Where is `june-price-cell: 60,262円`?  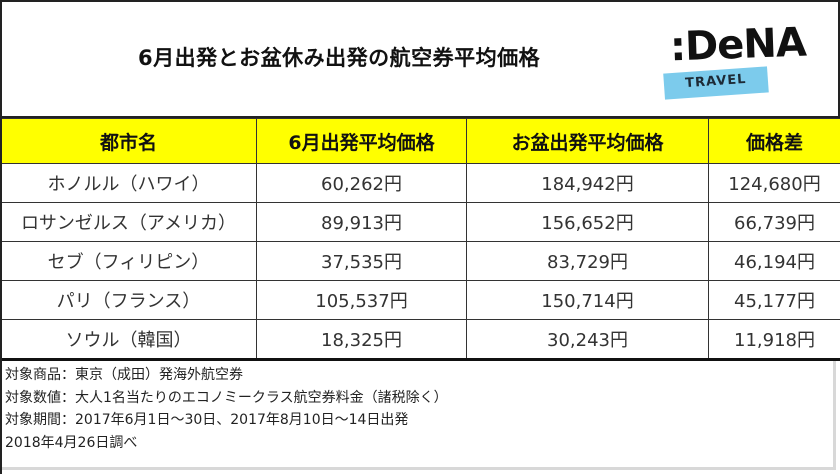 june-price-cell: 60,262円 is located at coordinates (361, 183).